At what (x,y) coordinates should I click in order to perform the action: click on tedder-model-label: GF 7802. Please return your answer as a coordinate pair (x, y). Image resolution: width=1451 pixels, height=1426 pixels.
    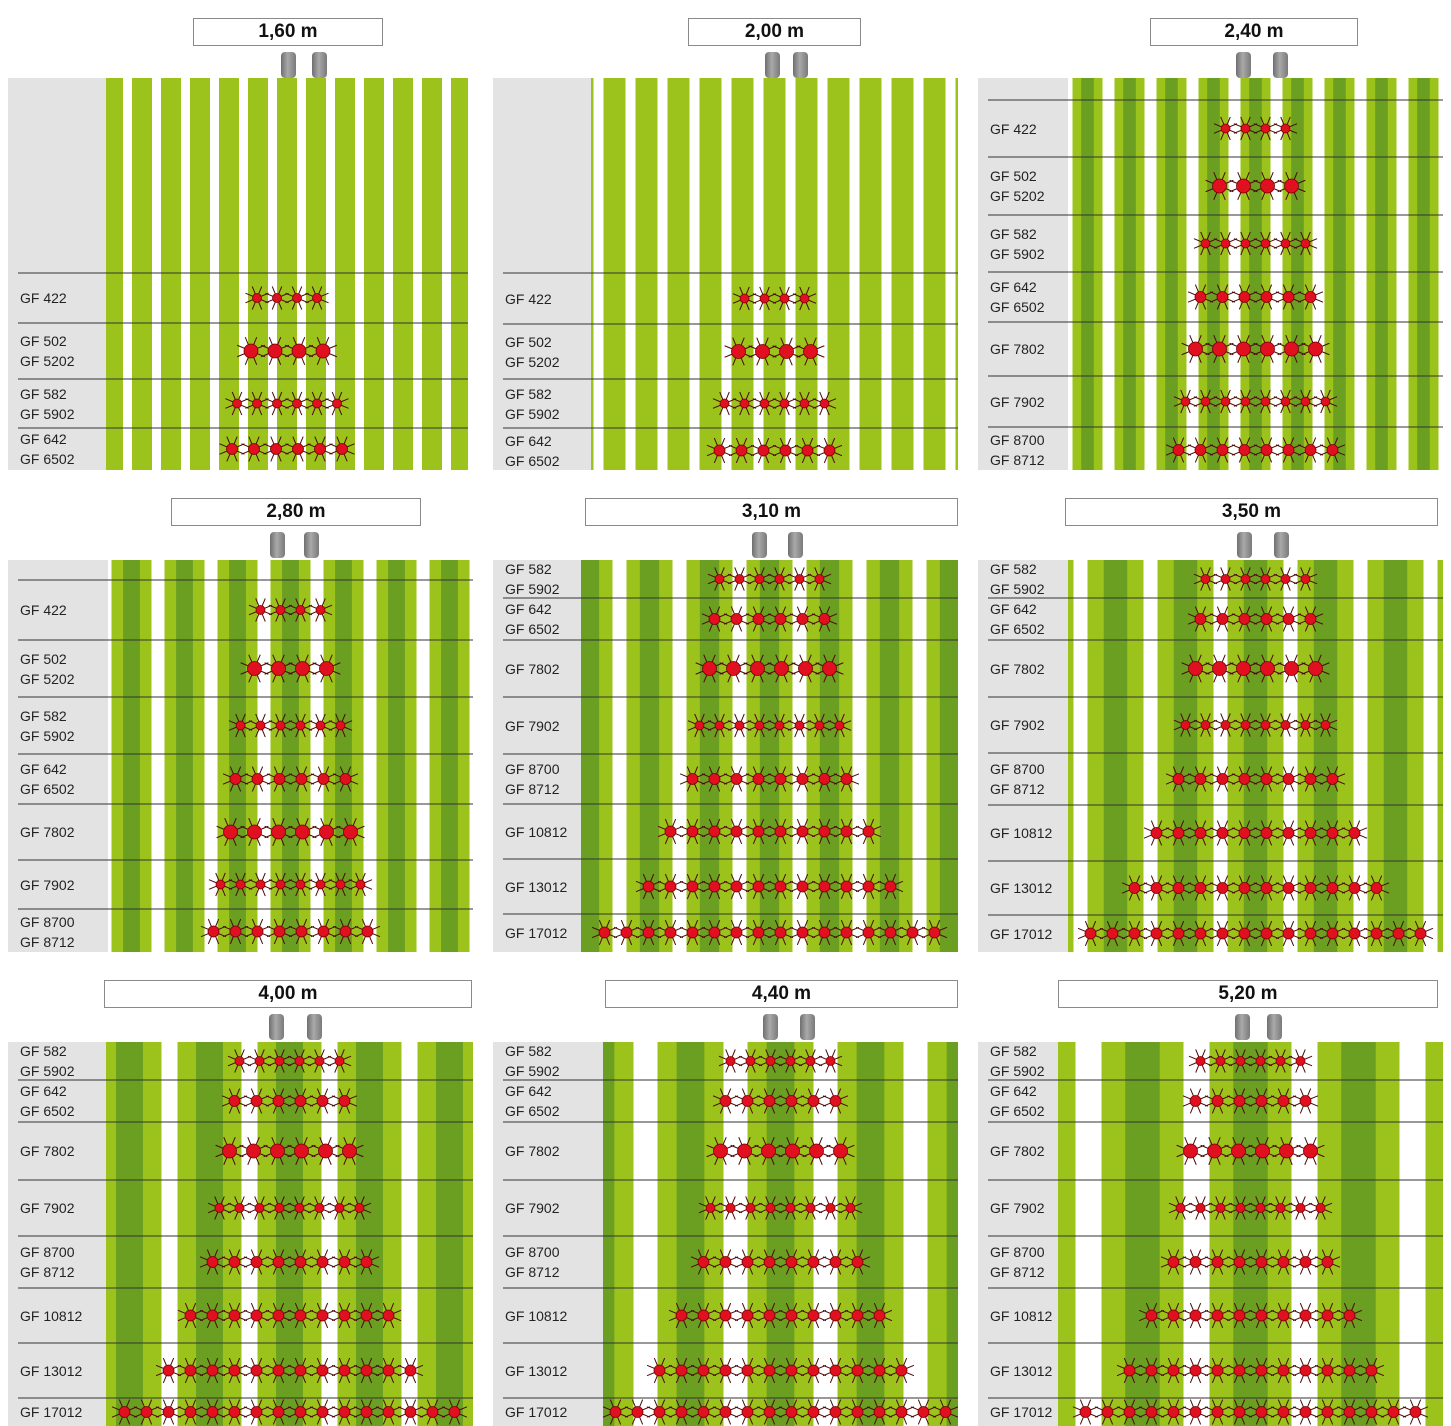
    Looking at the image, I should click on (532, 668).